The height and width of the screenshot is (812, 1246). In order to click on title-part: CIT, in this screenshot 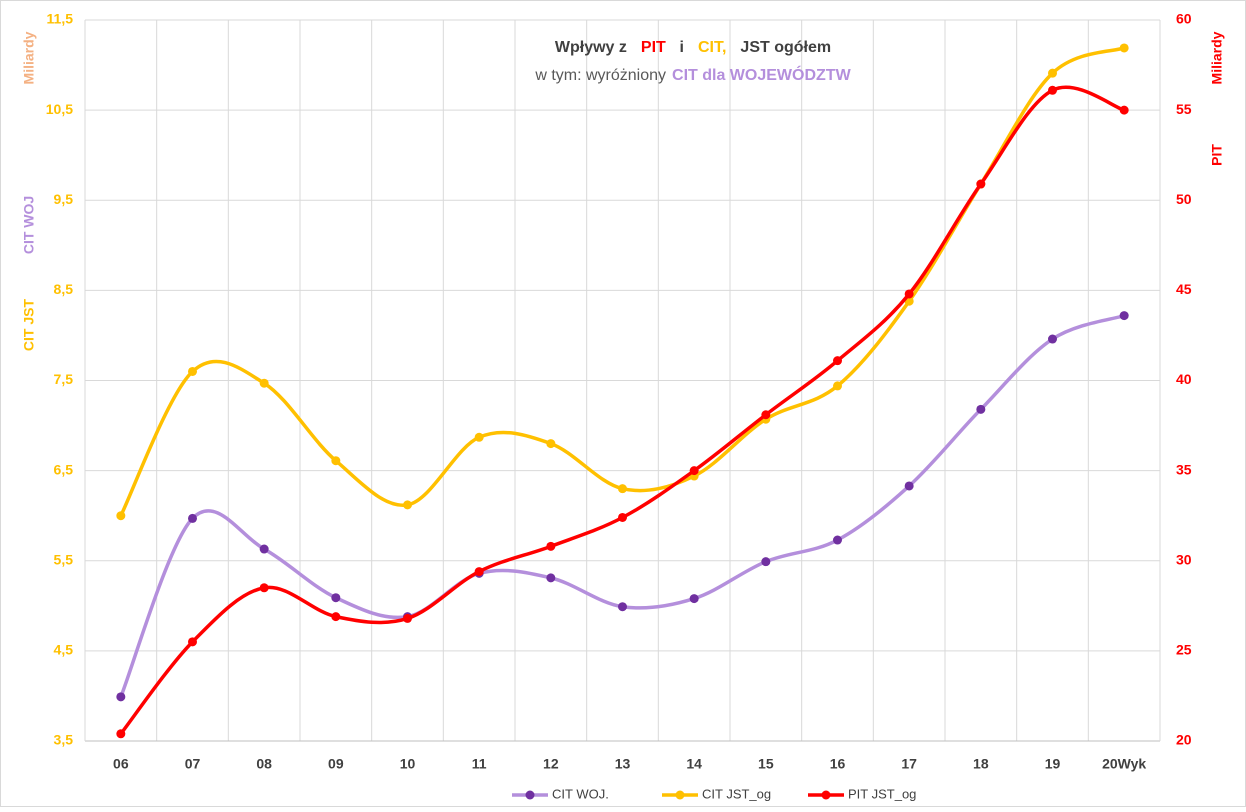, I will do `click(712, 47)`.